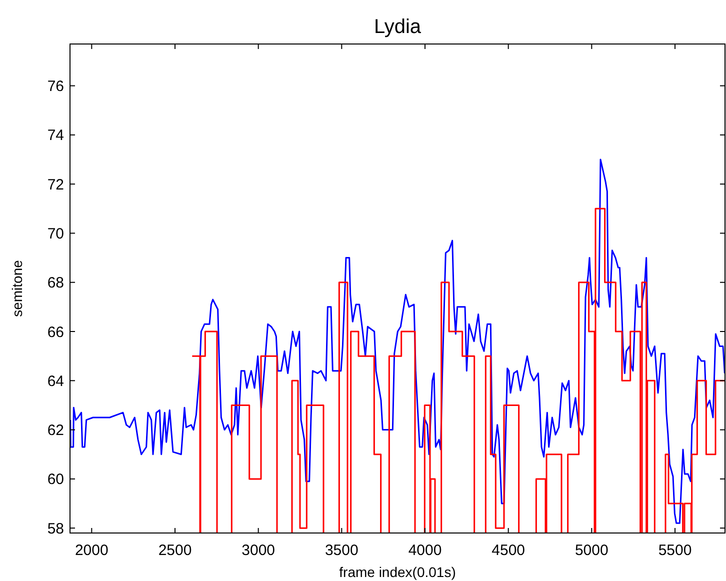  I want to click on x-axis-title: frame index(0.01s), so click(397, 572).